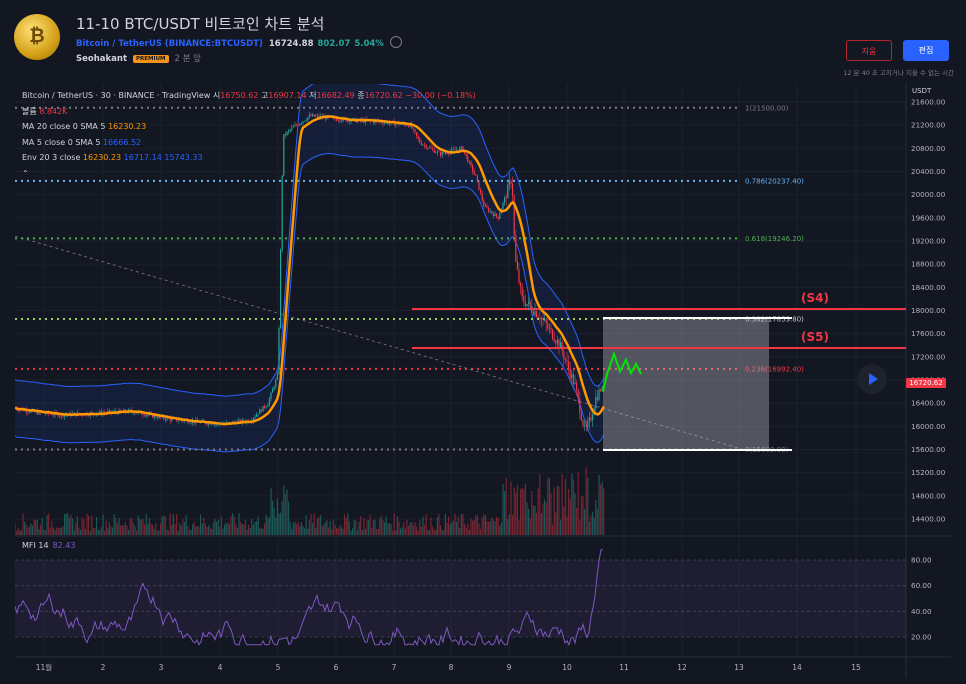  Describe the element at coordinates (869, 50) in the screenshot. I see `delete-button: 지움` at that location.